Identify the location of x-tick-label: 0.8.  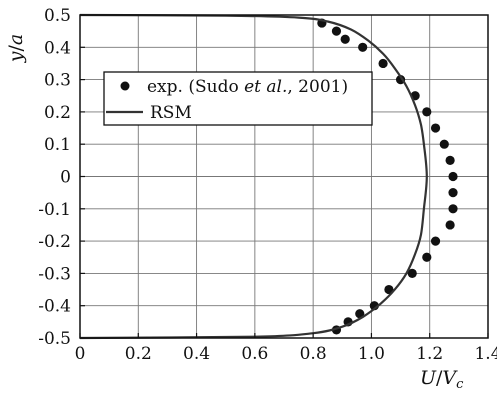
(313, 354).